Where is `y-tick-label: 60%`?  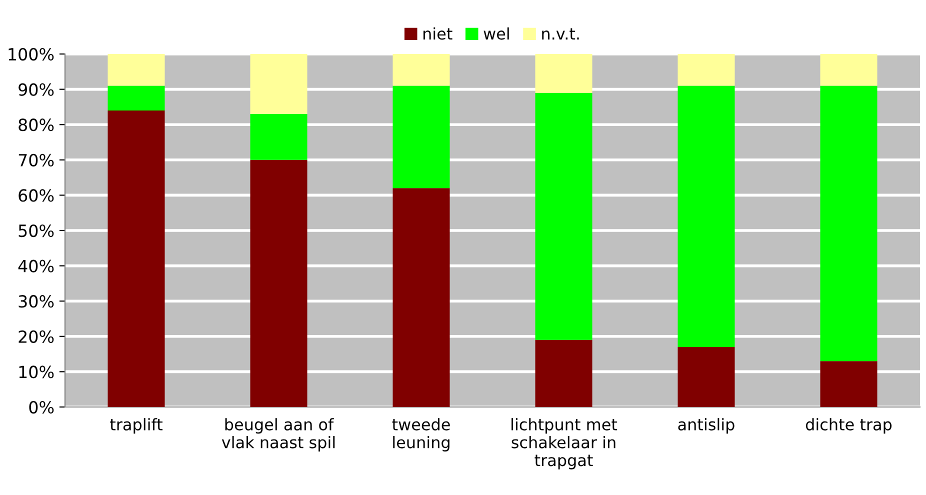 y-tick-label: 60% is located at coordinates (36, 195).